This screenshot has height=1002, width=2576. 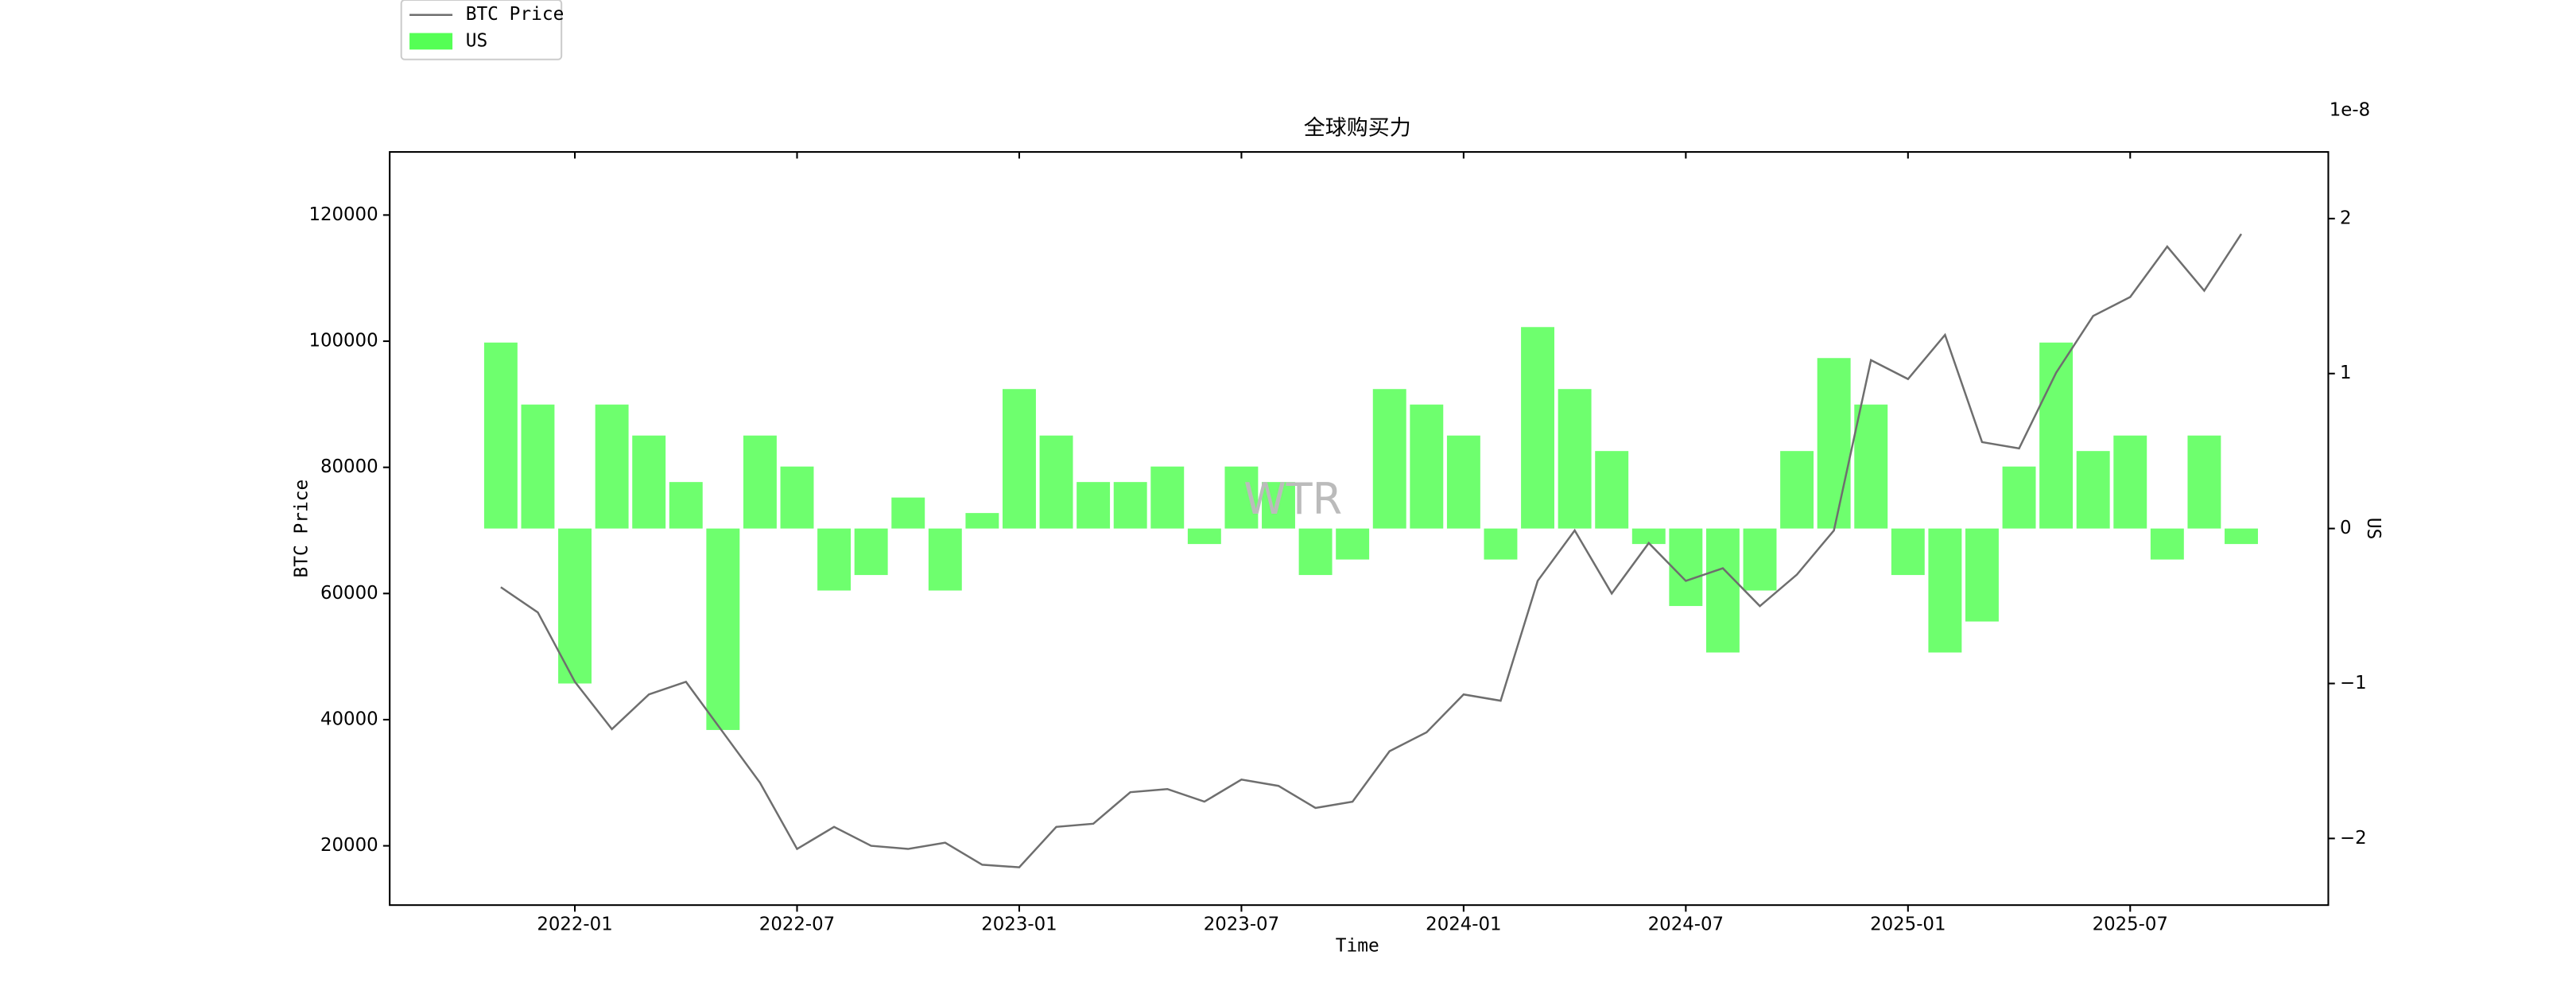 What do you see at coordinates (1242, 925) in the screenshot?
I see `x-tick-label: 2023-07` at bounding box center [1242, 925].